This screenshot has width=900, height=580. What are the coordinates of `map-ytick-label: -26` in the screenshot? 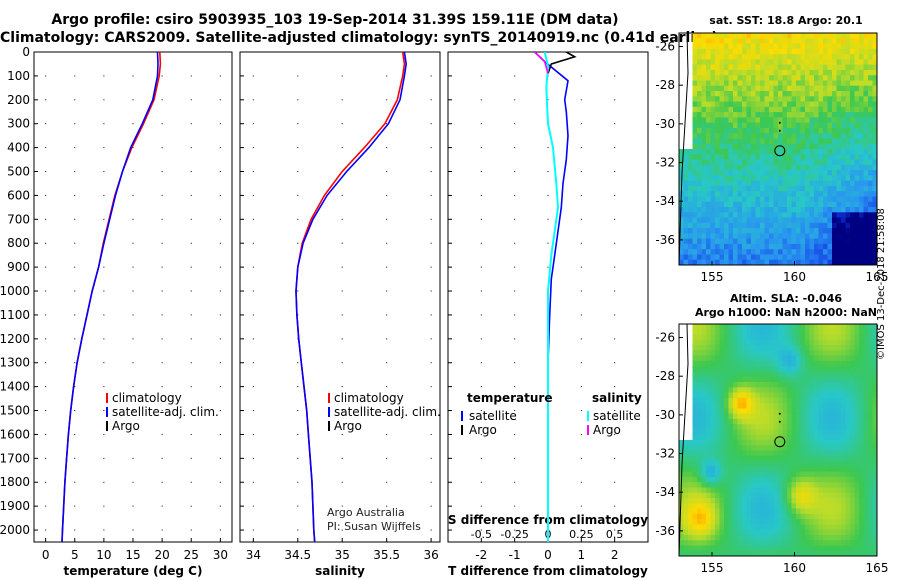 It's located at (665, 47).